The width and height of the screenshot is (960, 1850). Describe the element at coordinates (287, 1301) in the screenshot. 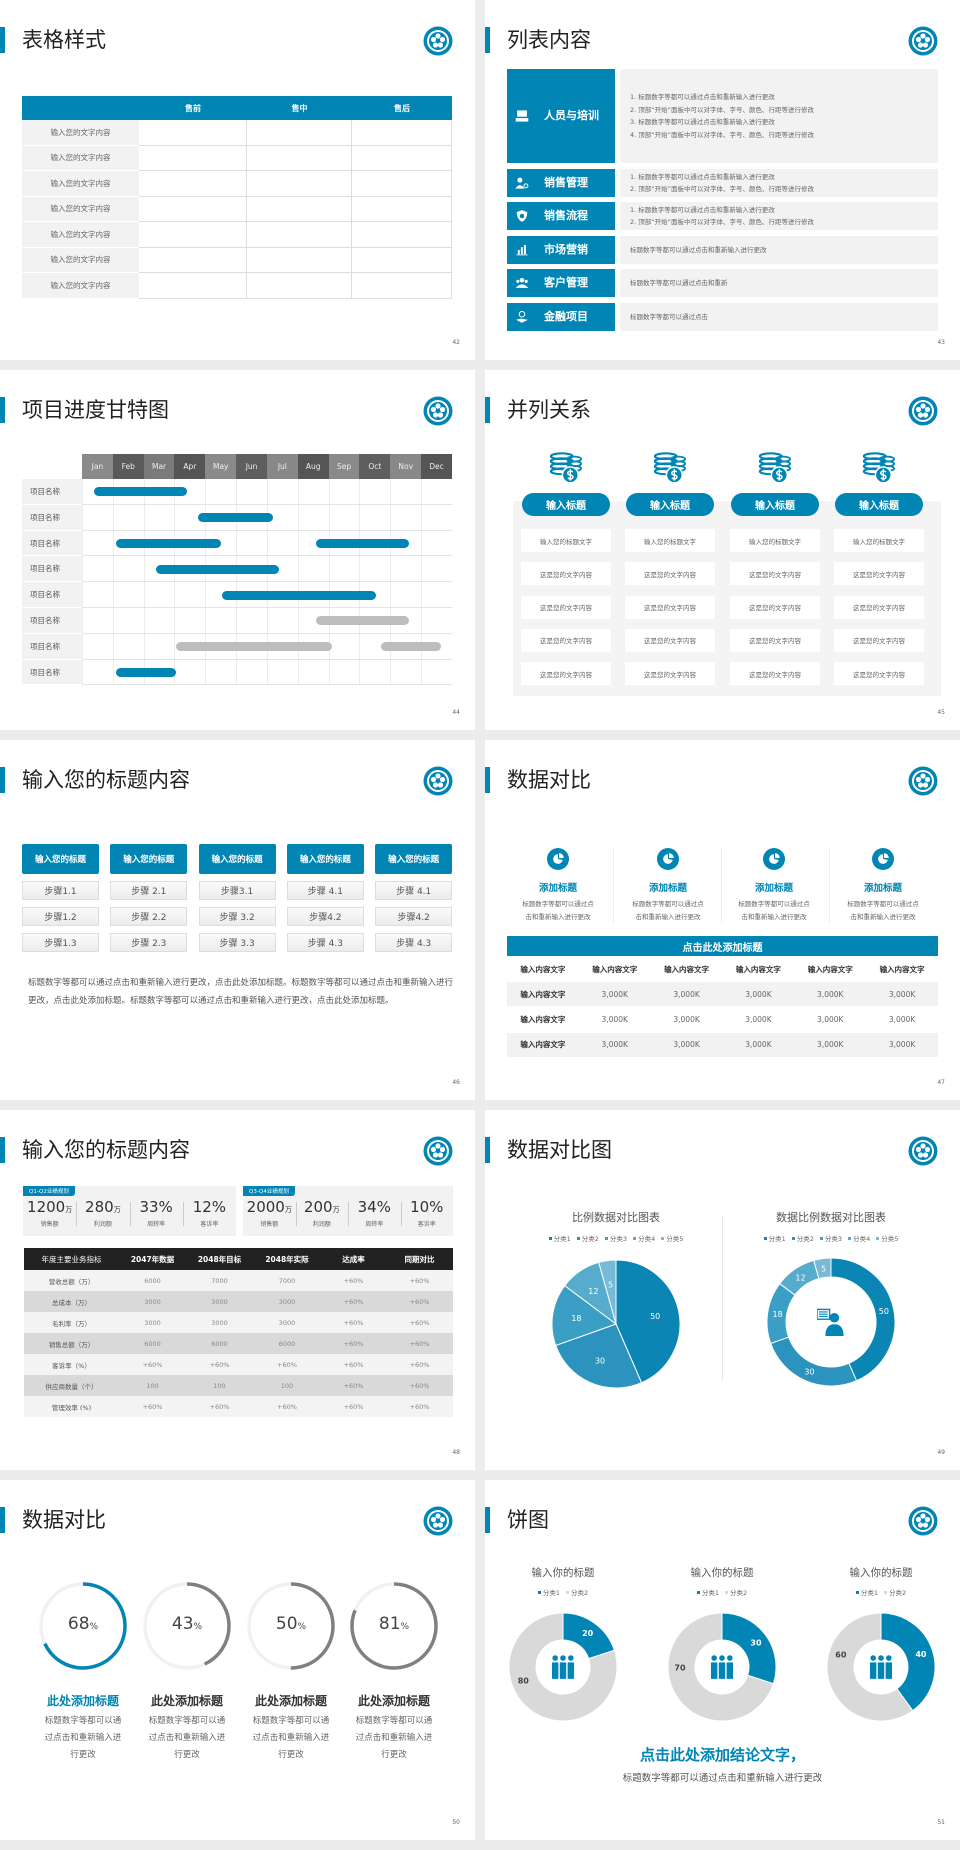

I see `table-cell: 3000` at that location.